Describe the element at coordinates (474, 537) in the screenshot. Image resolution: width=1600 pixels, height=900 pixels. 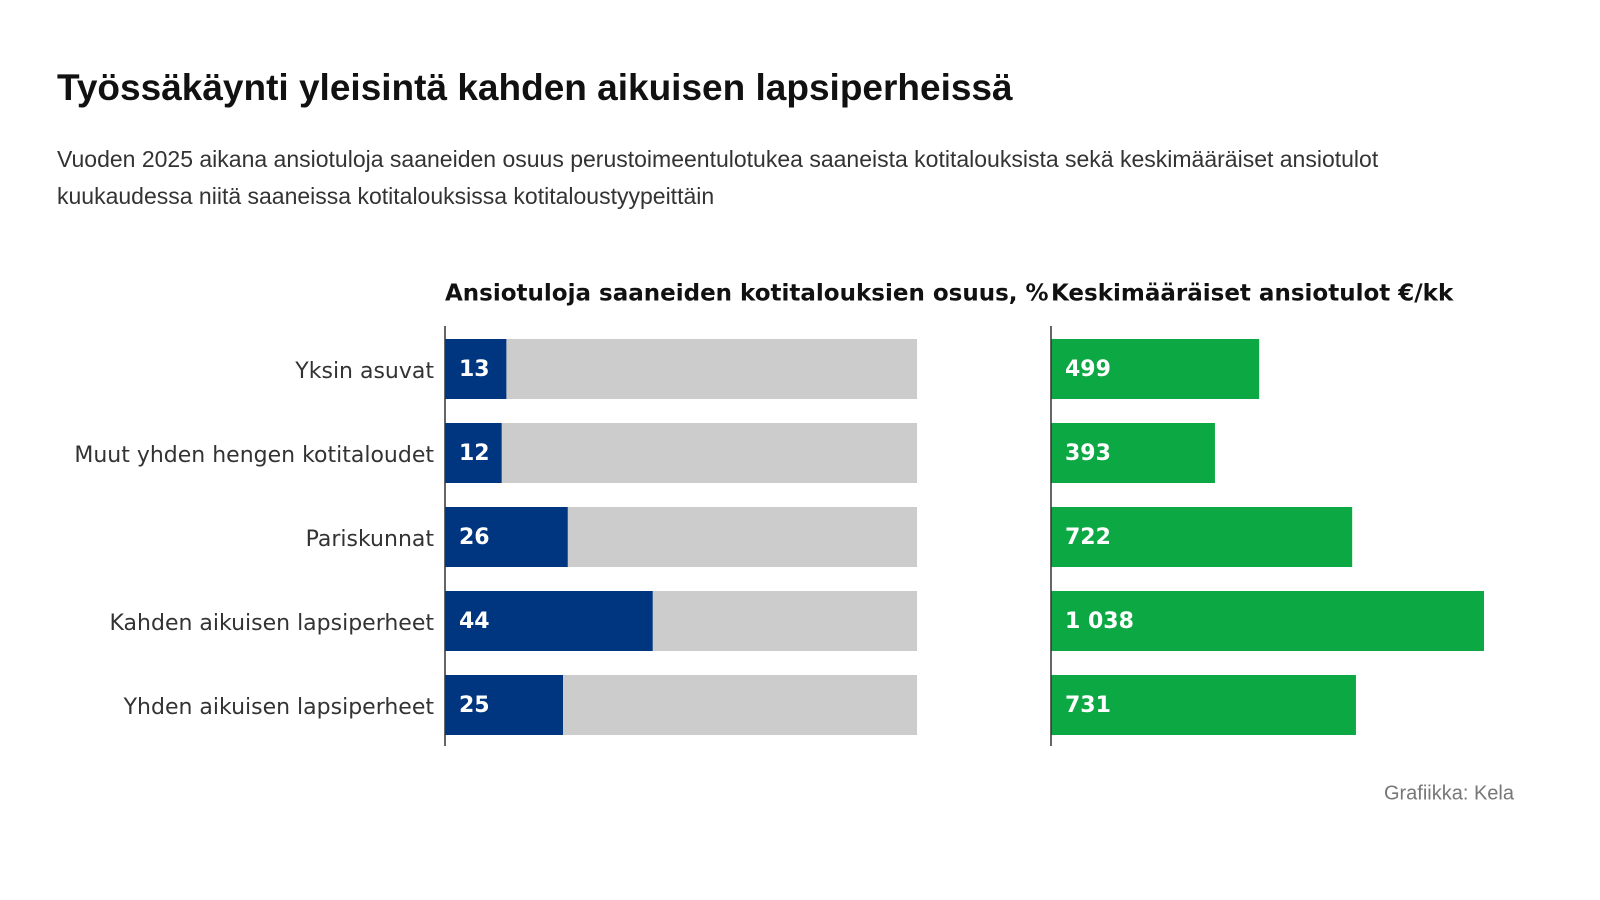
I see `value-label: 26` at that location.